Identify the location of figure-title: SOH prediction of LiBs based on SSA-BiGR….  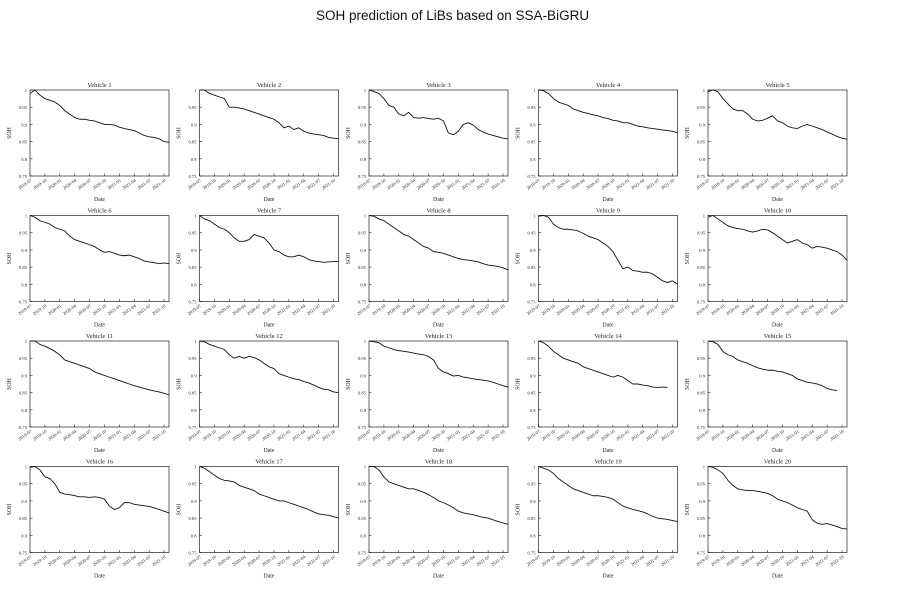
(452, 15).